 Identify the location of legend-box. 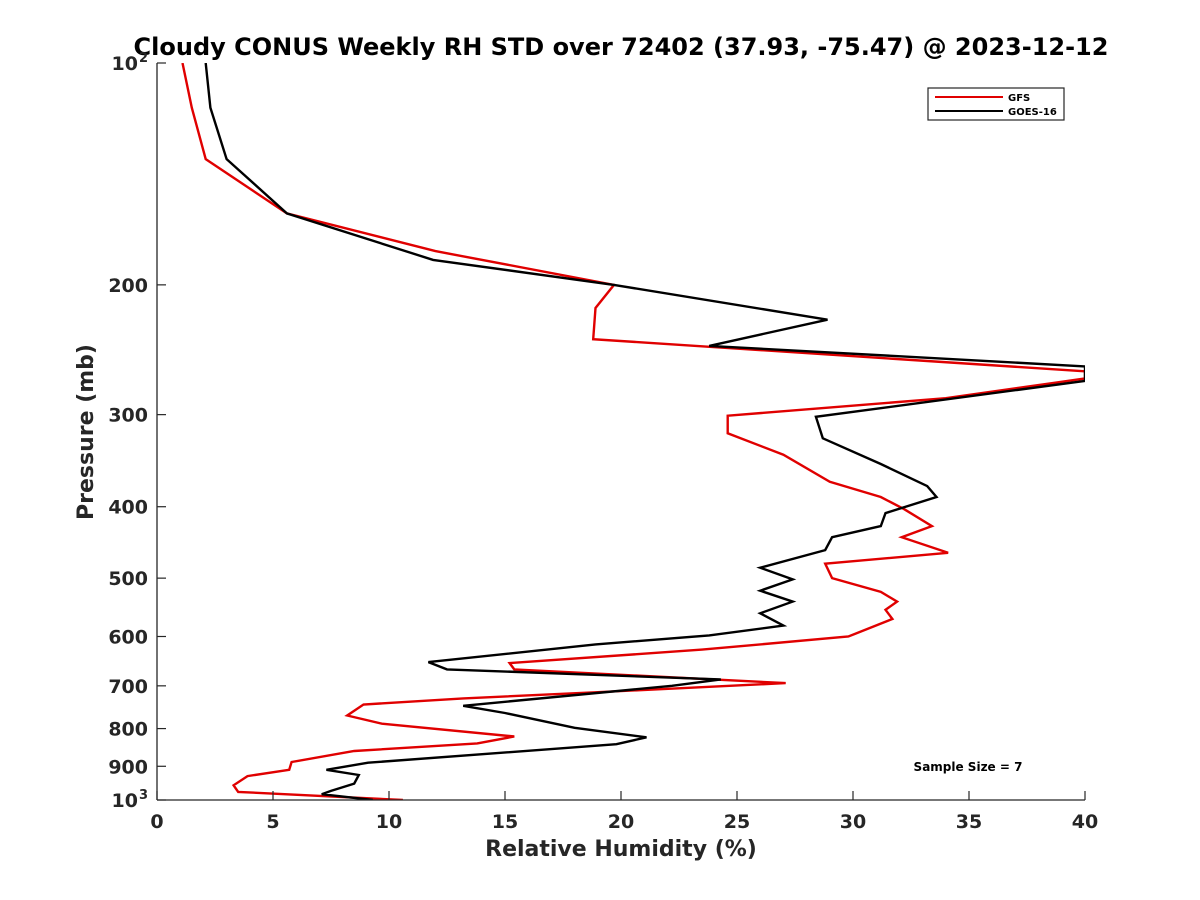
(996, 104).